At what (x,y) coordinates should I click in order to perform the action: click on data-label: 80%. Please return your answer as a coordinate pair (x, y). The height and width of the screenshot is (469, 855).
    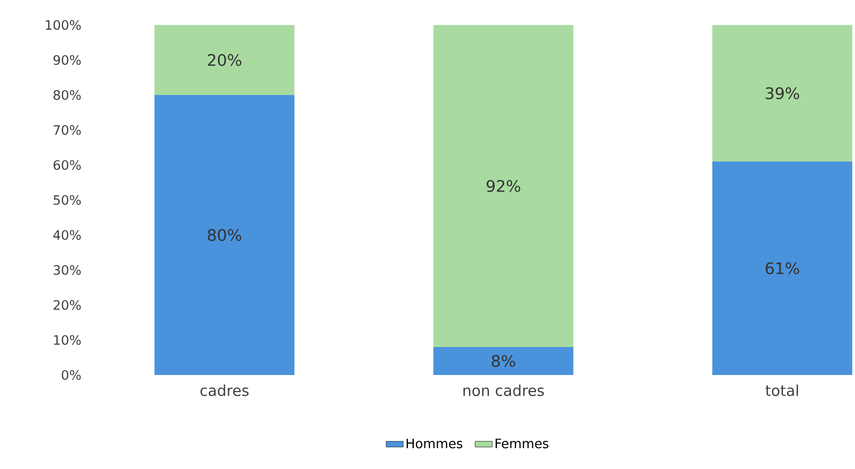
    Looking at the image, I should click on (225, 235).